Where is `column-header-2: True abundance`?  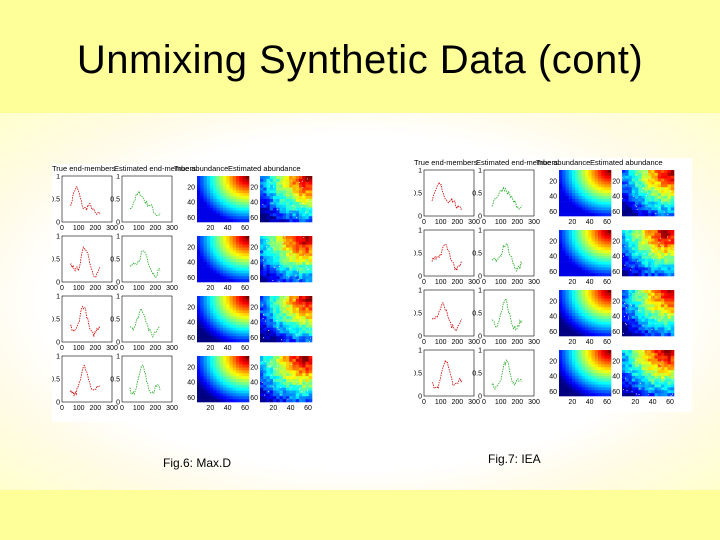
column-header-2: True abundance is located at coordinates (201, 168).